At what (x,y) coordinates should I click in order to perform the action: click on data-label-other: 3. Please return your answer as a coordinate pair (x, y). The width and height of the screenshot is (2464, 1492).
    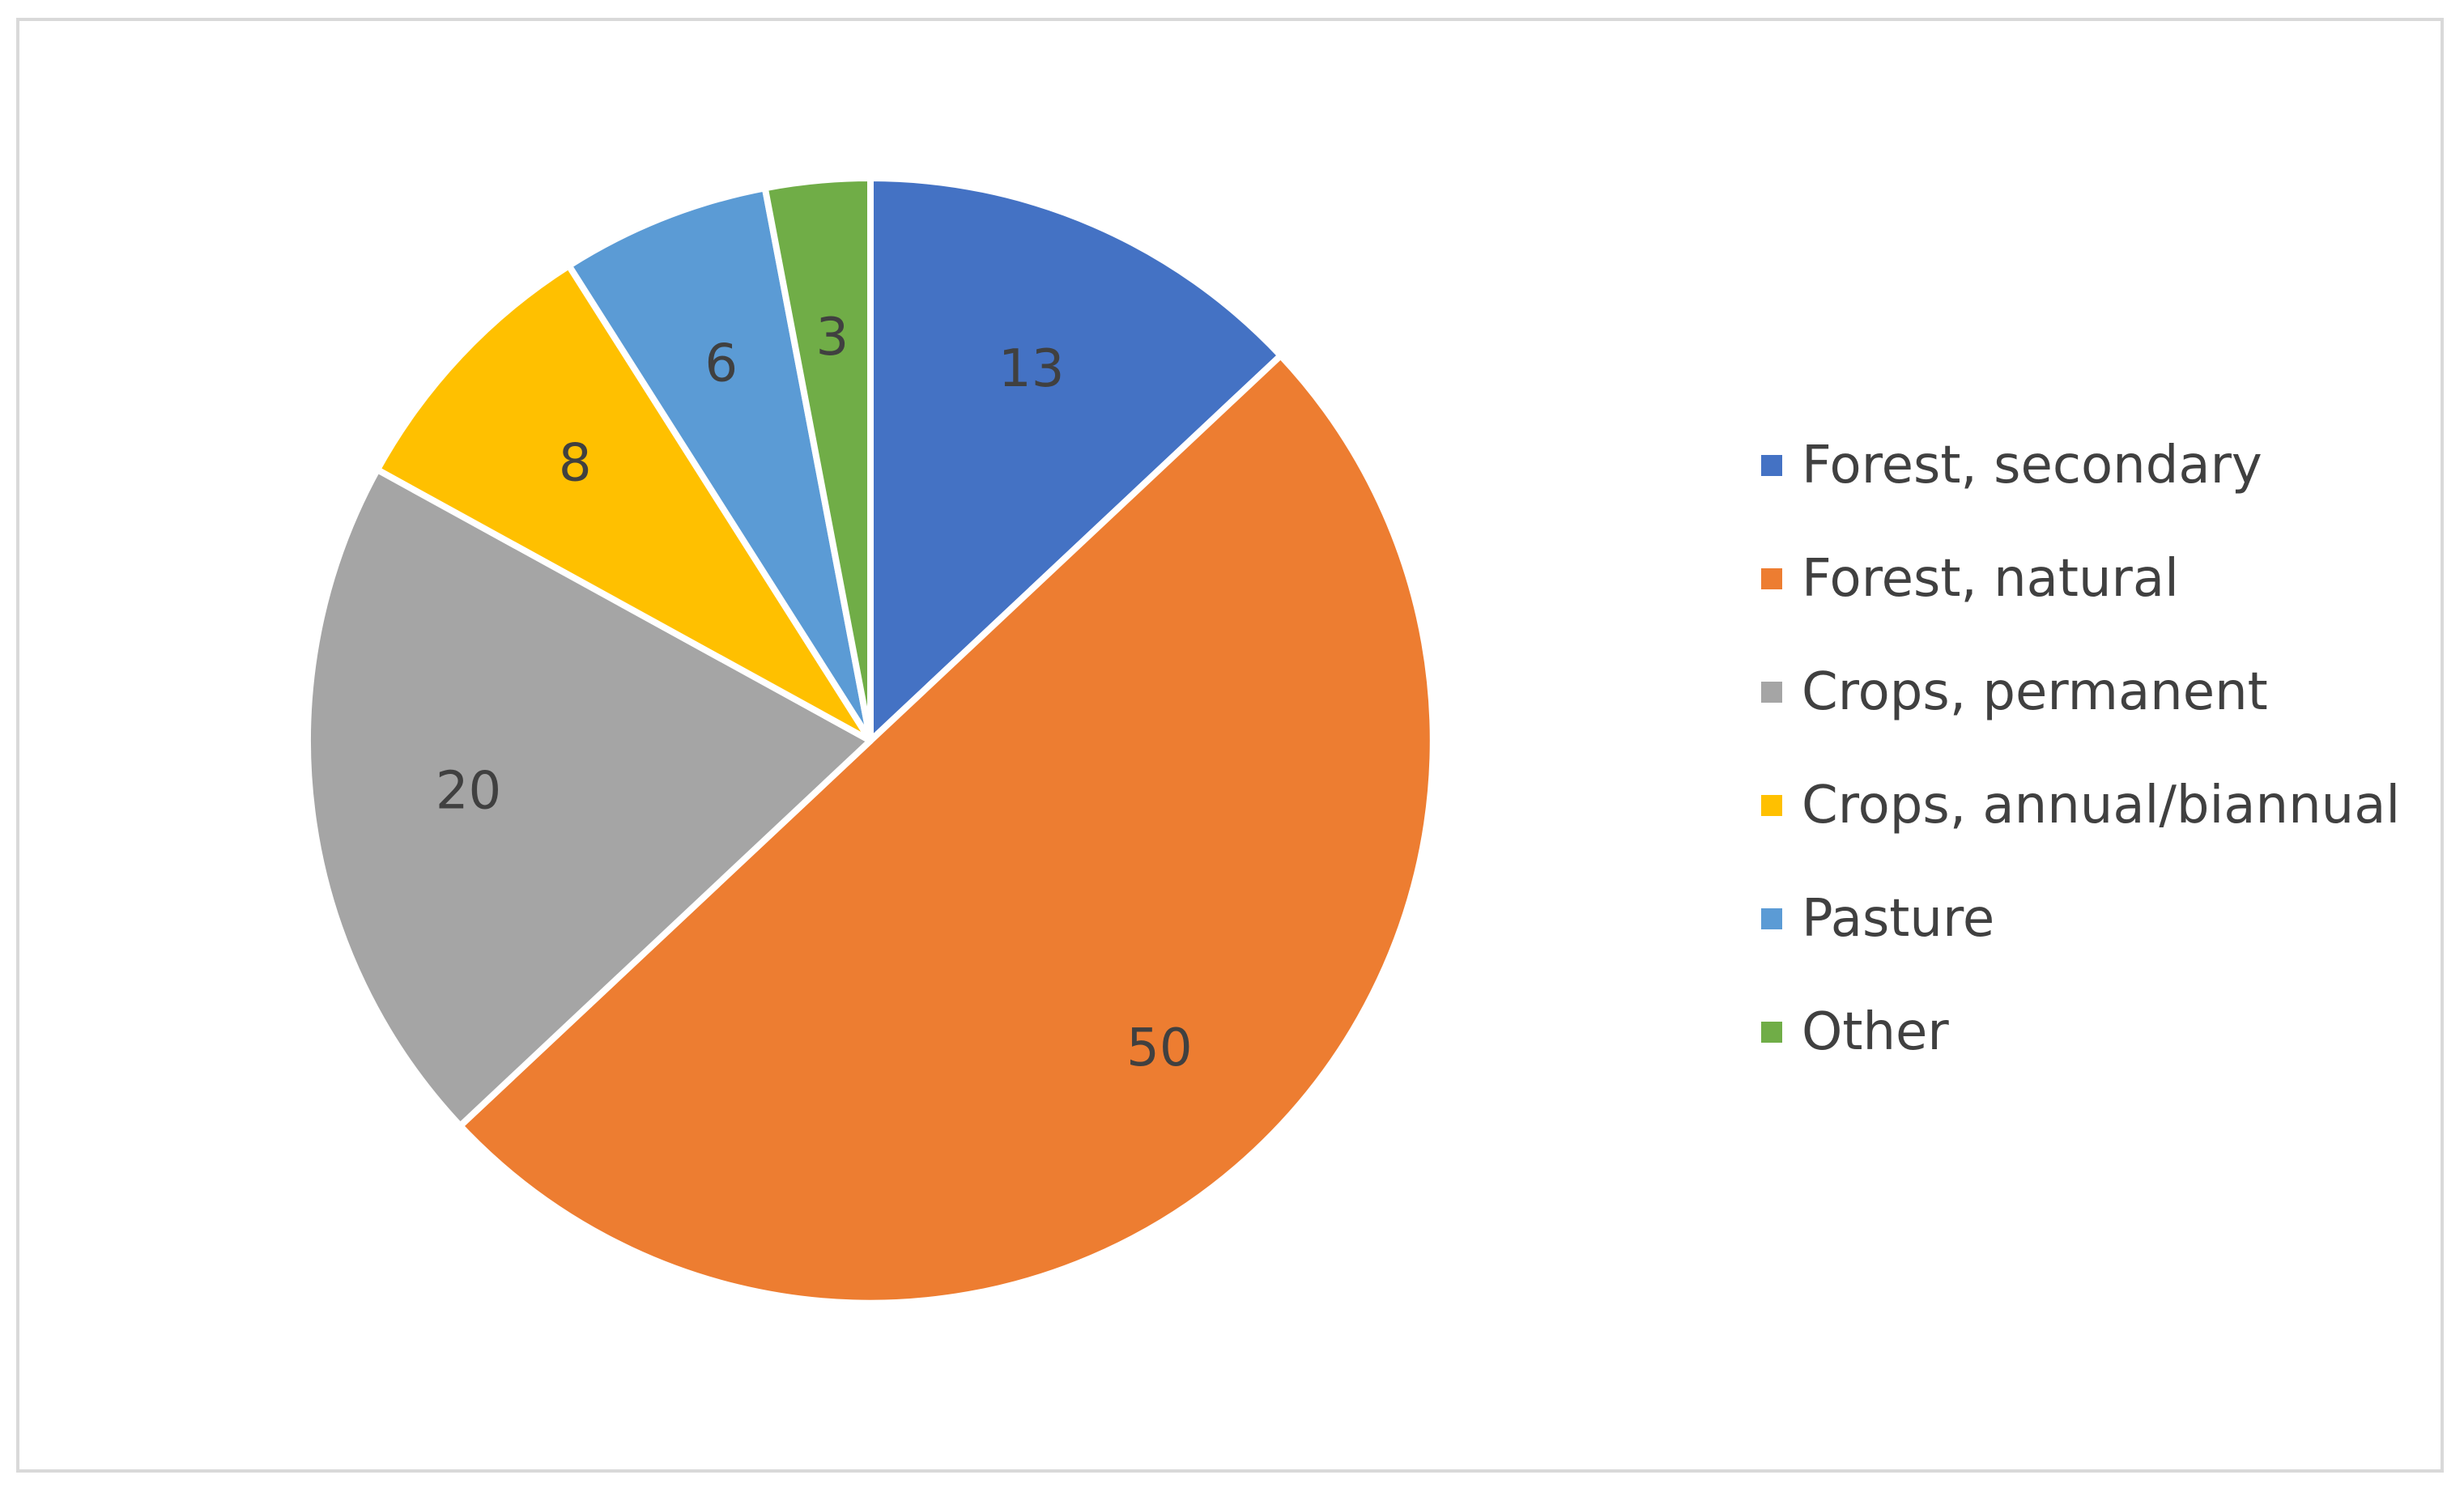
    Looking at the image, I should click on (832, 338).